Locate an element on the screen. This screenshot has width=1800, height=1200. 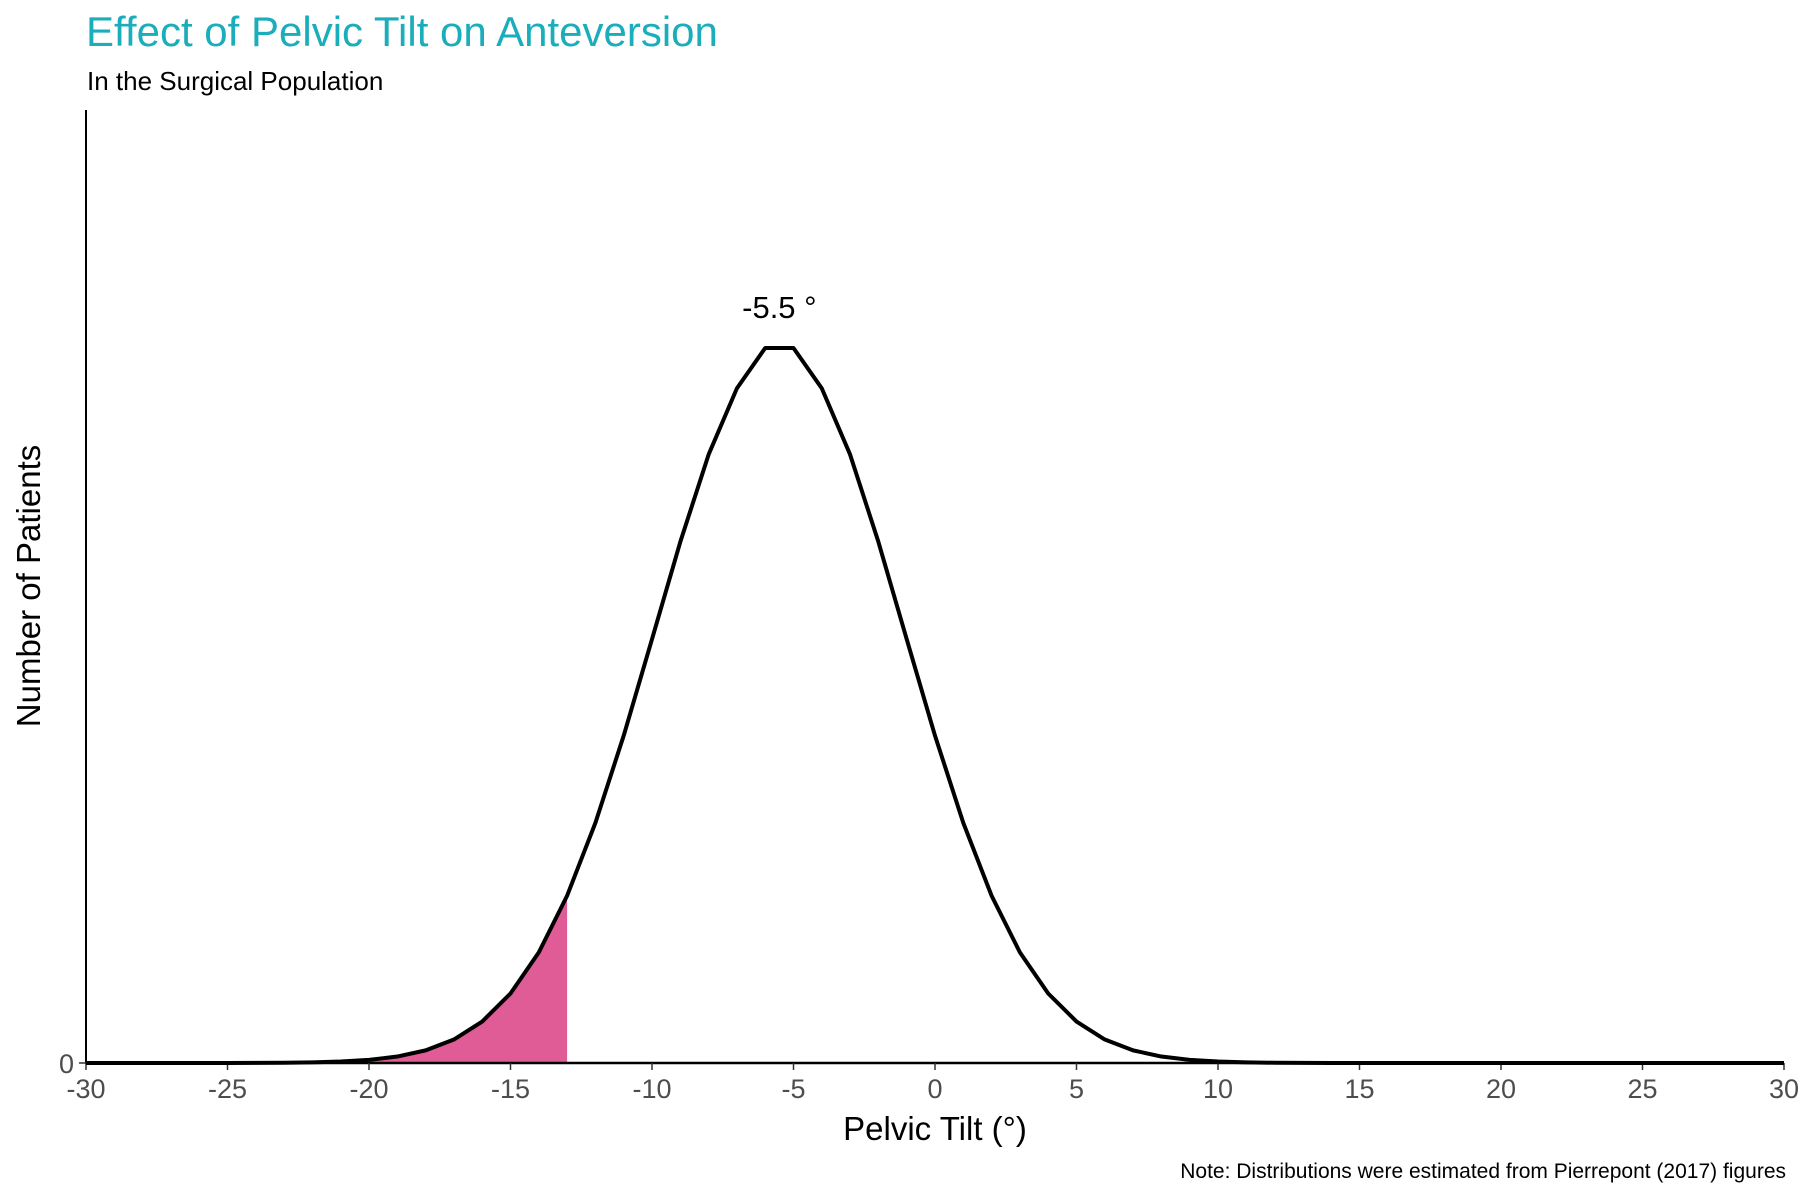
x-tick-label: 20 is located at coordinates (1501, 1089).